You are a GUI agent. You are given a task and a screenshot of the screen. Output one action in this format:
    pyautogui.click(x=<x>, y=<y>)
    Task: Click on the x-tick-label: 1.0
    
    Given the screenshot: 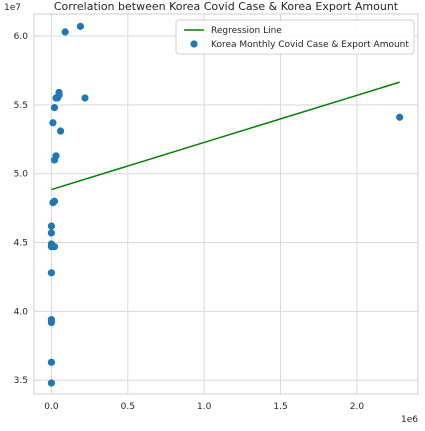 What is the action you would take?
    pyautogui.click(x=204, y=407)
    